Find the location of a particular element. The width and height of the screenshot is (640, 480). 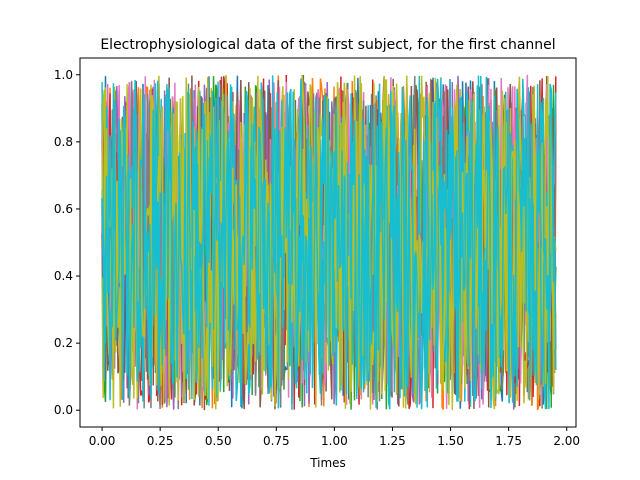

x-tick-label: 0.75 is located at coordinates (276, 441).